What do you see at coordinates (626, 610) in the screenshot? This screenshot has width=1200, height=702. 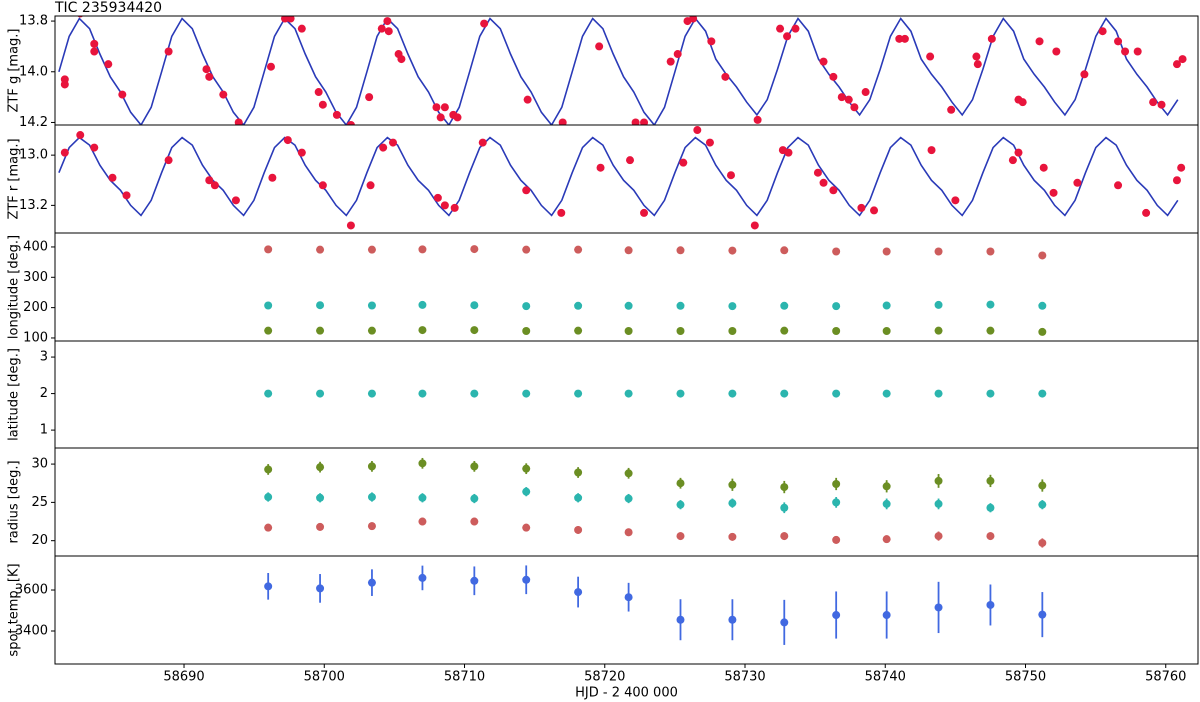 I see `panel-frame` at bounding box center [626, 610].